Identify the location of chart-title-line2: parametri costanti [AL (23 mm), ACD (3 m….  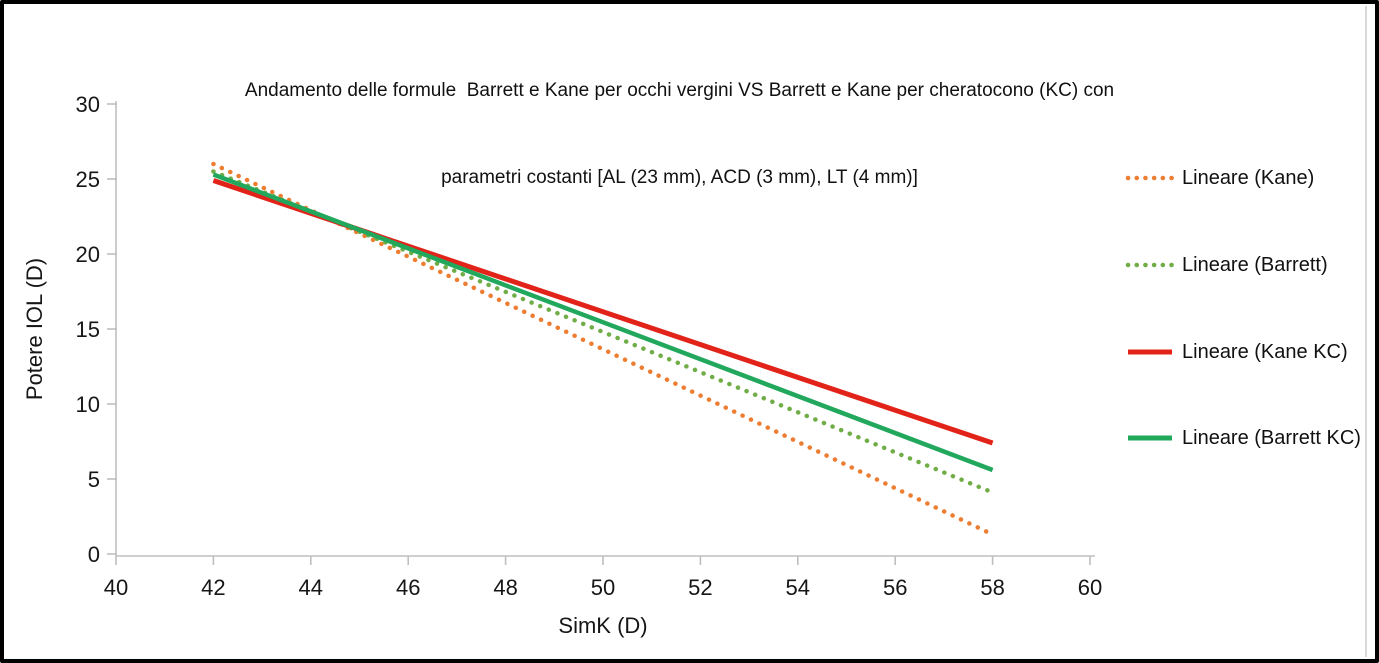
(679, 177).